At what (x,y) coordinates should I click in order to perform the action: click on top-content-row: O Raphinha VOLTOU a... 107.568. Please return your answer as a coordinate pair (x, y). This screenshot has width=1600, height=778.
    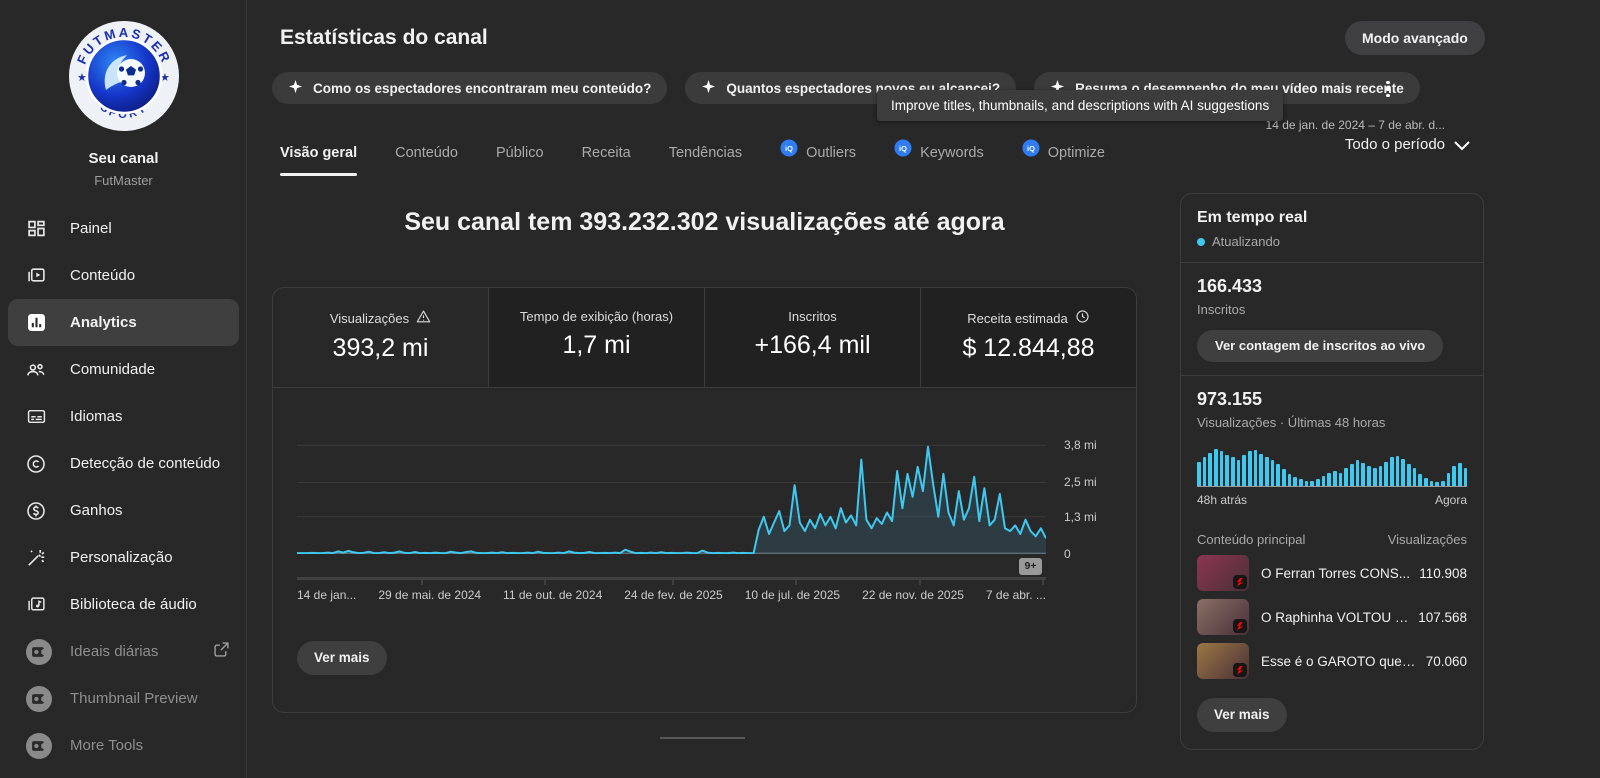
    Looking at the image, I should click on (1332, 617).